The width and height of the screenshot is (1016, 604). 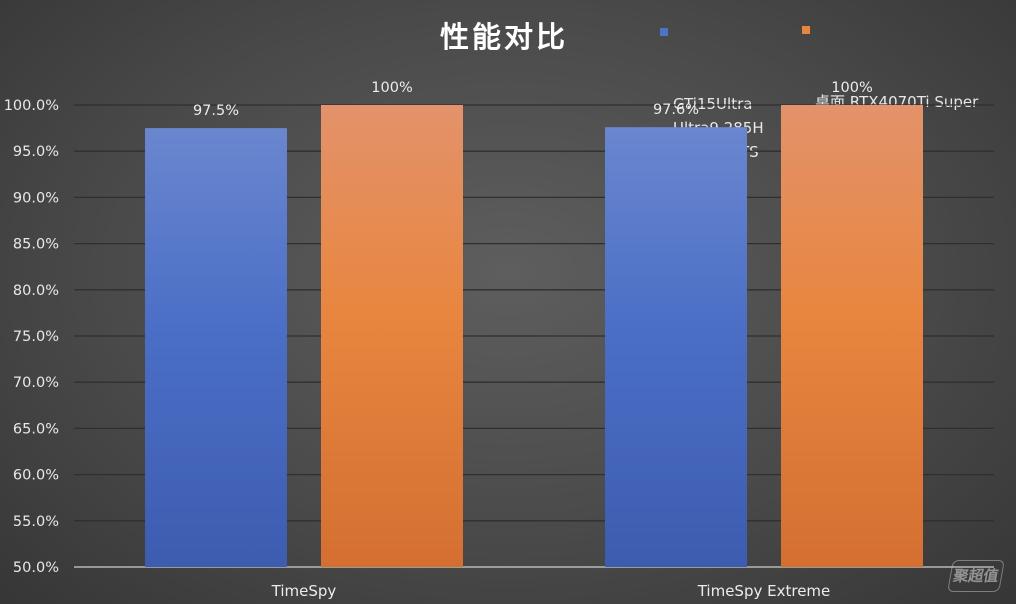 What do you see at coordinates (36, 383) in the screenshot?
I see `y-tick-label: 70.0%` at bounding box center [36, 383].